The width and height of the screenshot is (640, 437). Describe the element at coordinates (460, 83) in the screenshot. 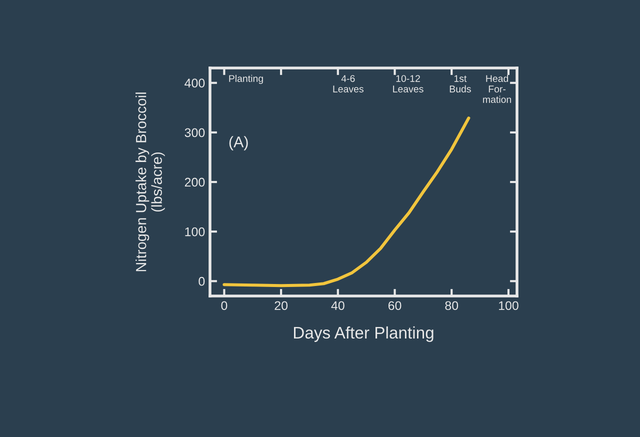

I see `annotation: 1st Buds` at that location.